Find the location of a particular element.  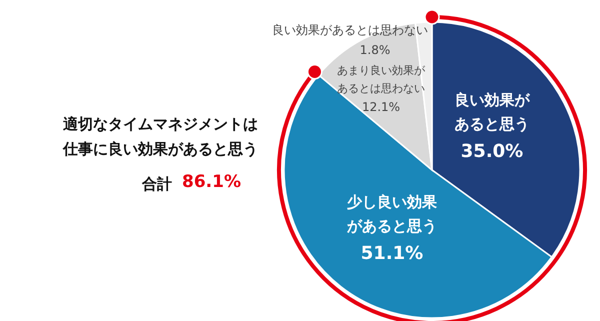

text: 適切なタイムマネジメントは仕事に良い効果があると思う is located at coordinates (160, 137).